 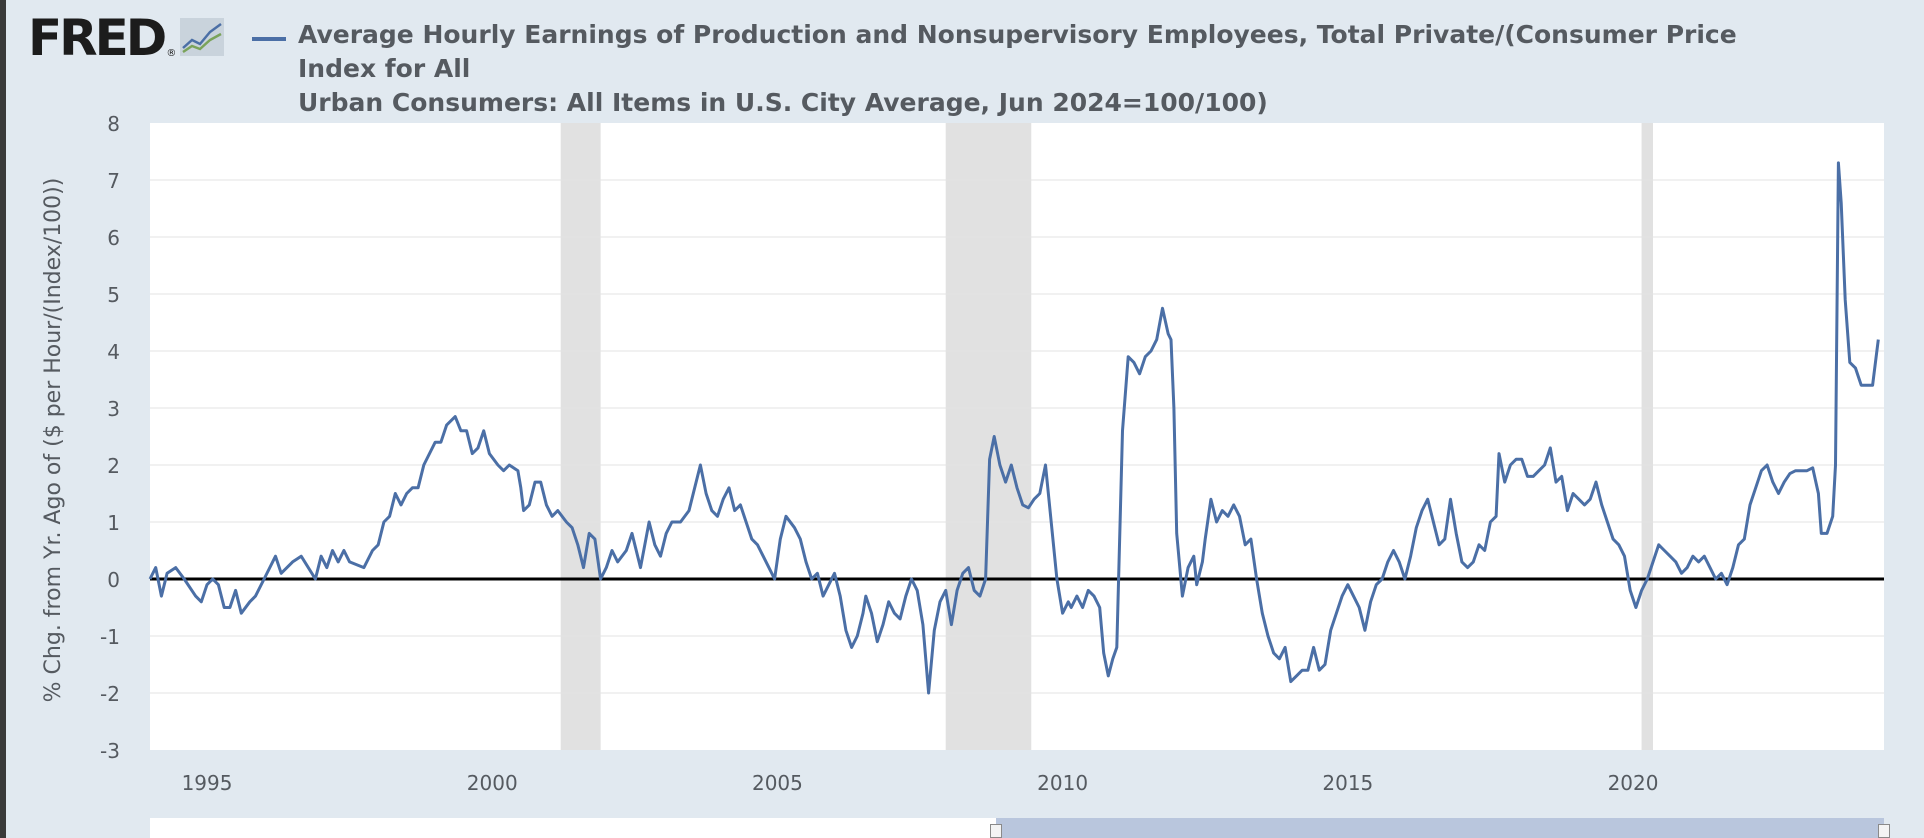 What do you see at coordinates (171, 53) in the screenshot?
I see `registered-mark: ®` at bounding box center [171, 53].